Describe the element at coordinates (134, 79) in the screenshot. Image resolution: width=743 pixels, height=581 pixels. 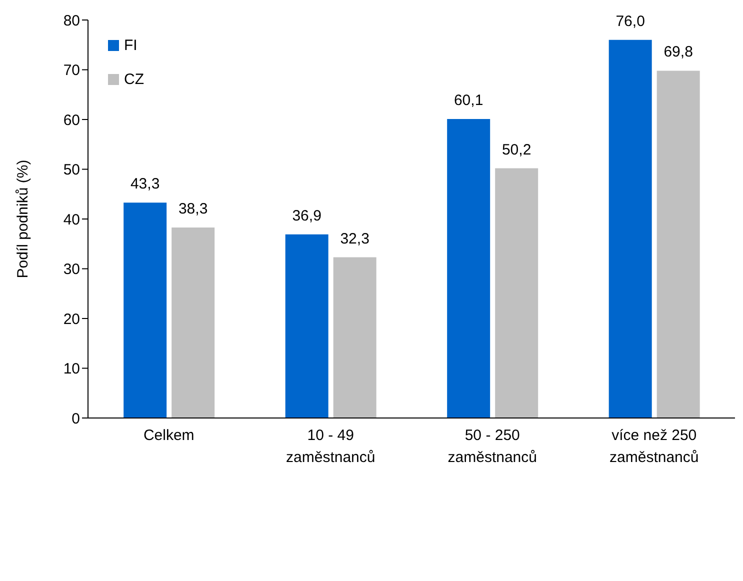
I see `legend-label: CZ` at that location.